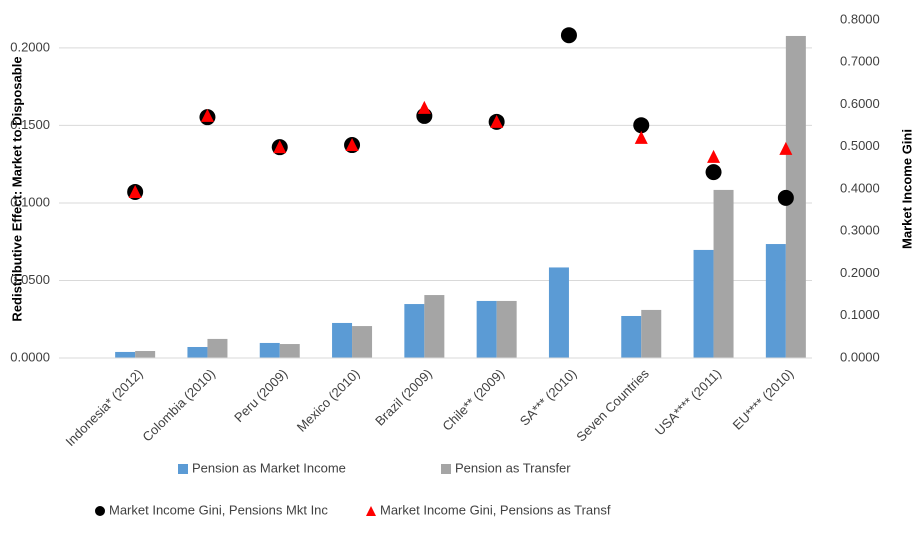  Describe the element at coordinates (860, 230) in the screenshot. I see `y2-tick-label: 0.3000` at that location.